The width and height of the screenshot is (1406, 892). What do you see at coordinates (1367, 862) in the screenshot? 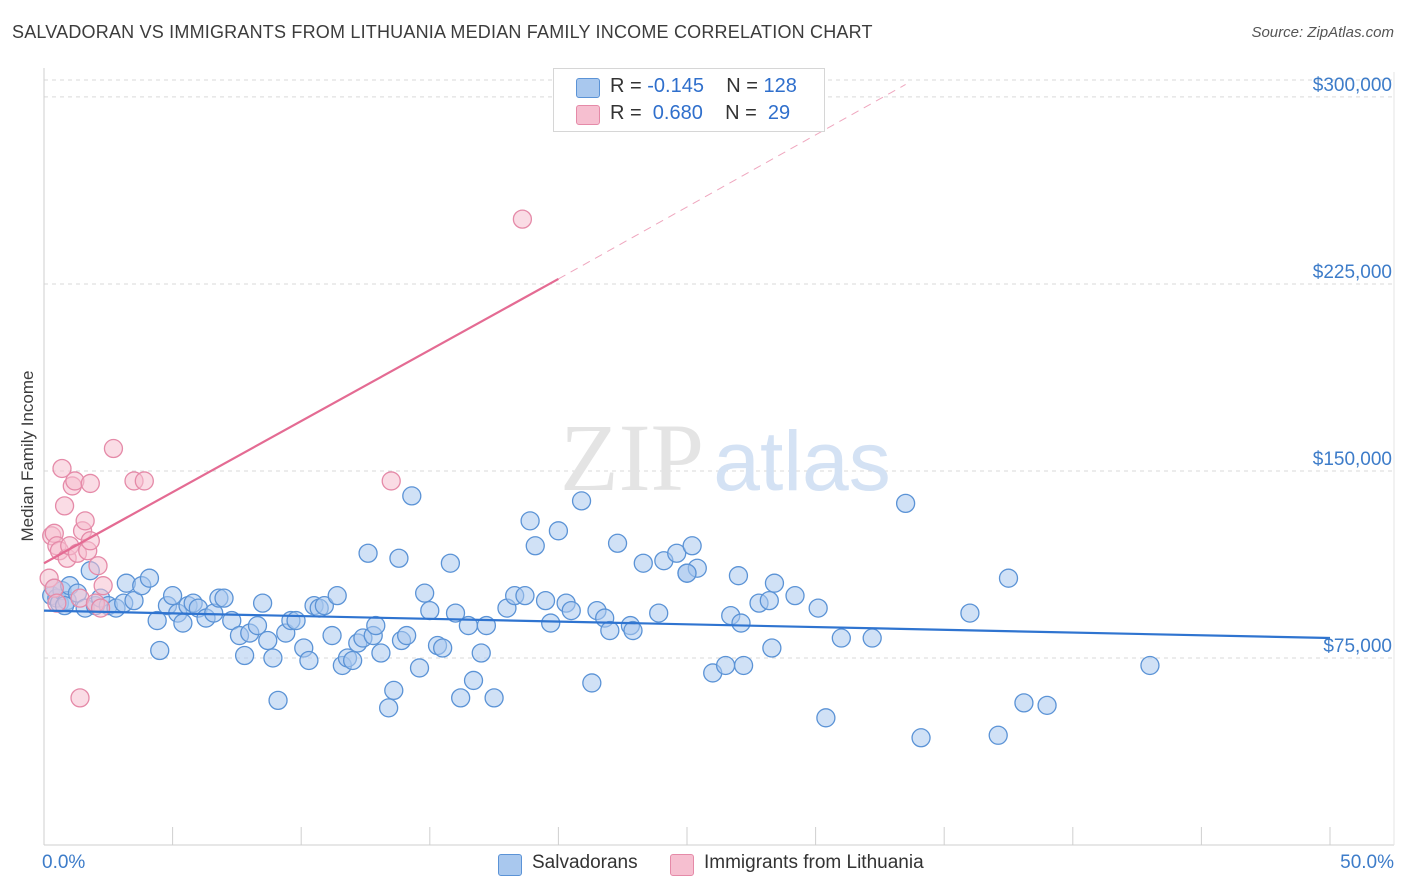
I see `x-tick-label-max: 50.0%` at bounding box center [1367, 862].